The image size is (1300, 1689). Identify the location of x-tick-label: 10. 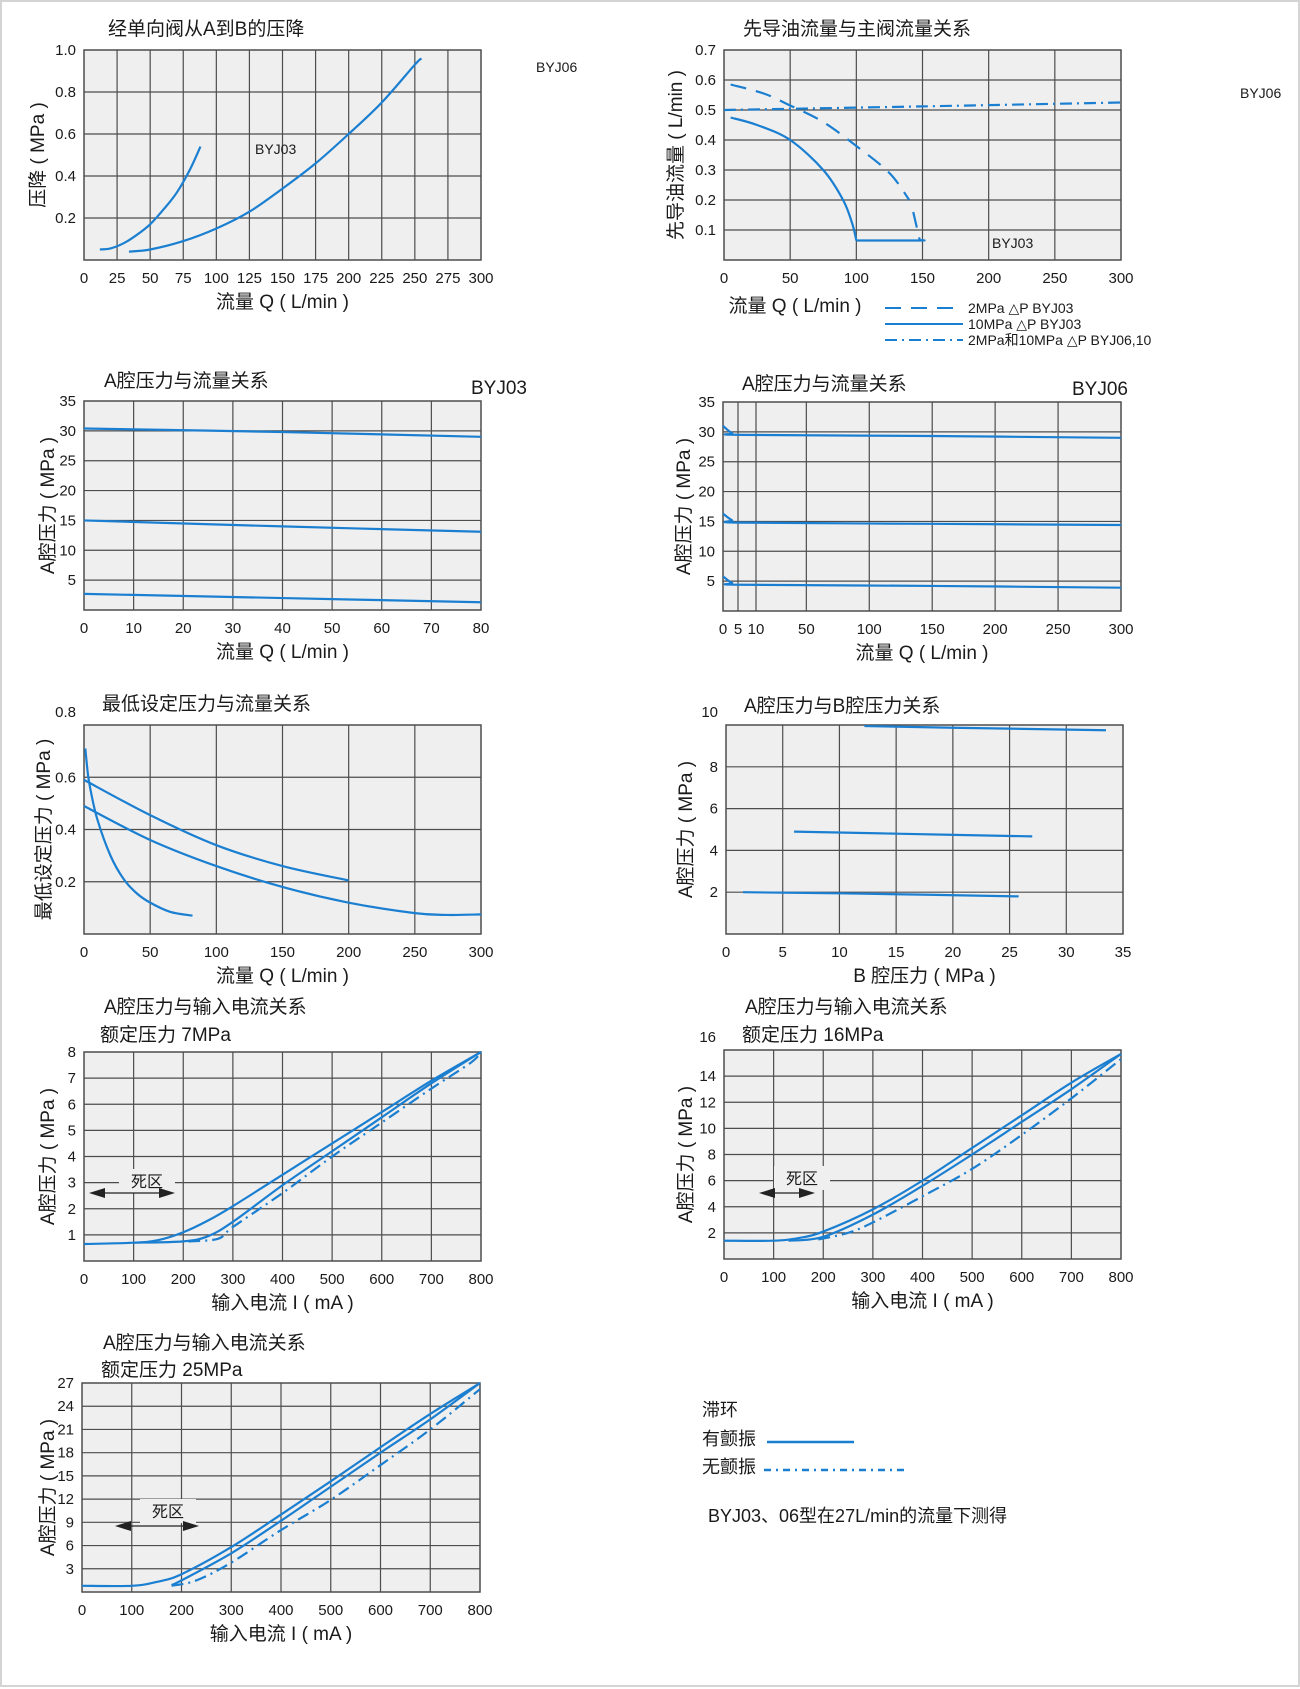
(839, 952).